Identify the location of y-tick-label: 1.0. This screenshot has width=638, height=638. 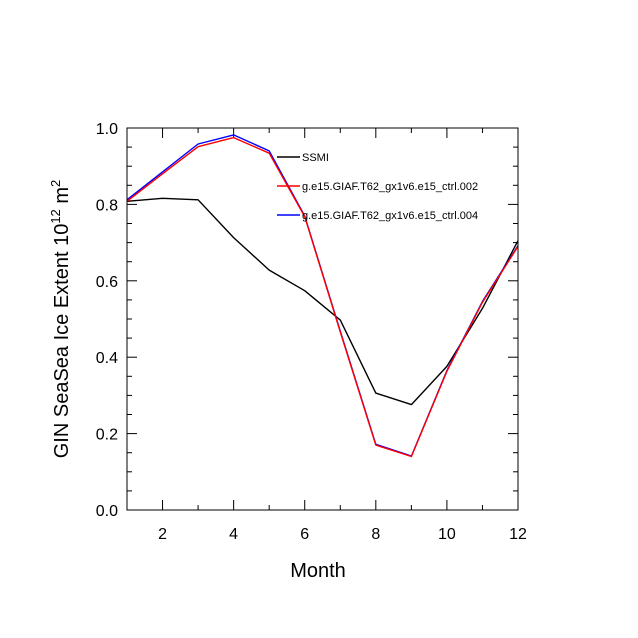
(107, 129).